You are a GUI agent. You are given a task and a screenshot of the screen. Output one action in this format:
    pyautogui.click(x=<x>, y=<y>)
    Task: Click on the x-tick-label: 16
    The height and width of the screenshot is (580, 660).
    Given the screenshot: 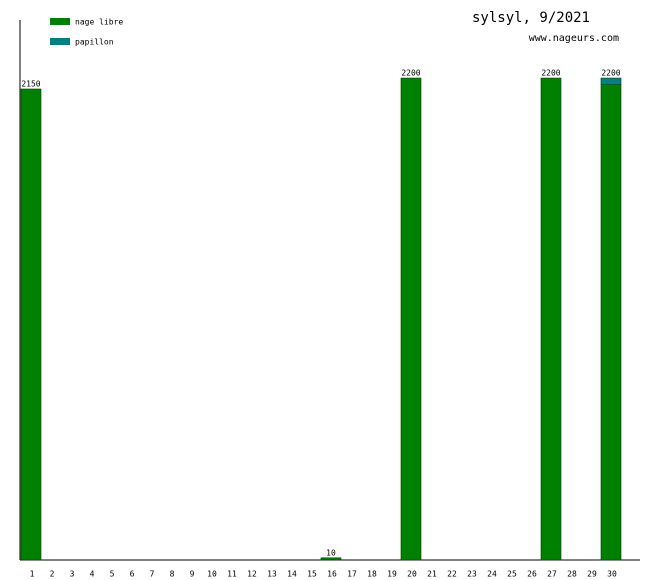 What is the action you would take?
    pyautogui.click(x=332, y=574)
    